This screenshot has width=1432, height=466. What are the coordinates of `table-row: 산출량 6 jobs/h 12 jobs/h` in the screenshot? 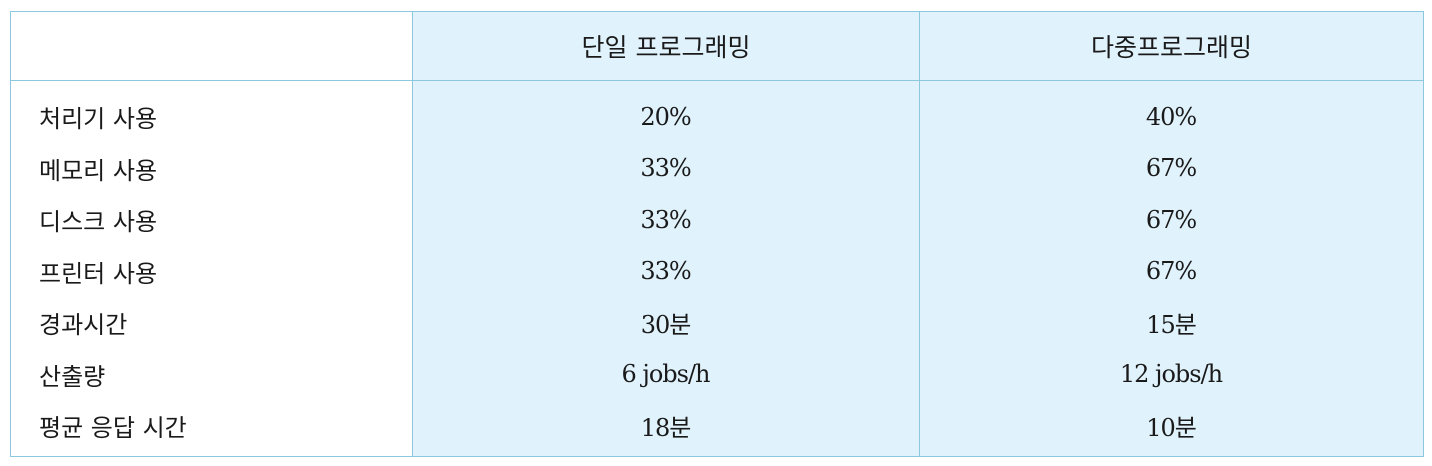 It's located at (717, 375).